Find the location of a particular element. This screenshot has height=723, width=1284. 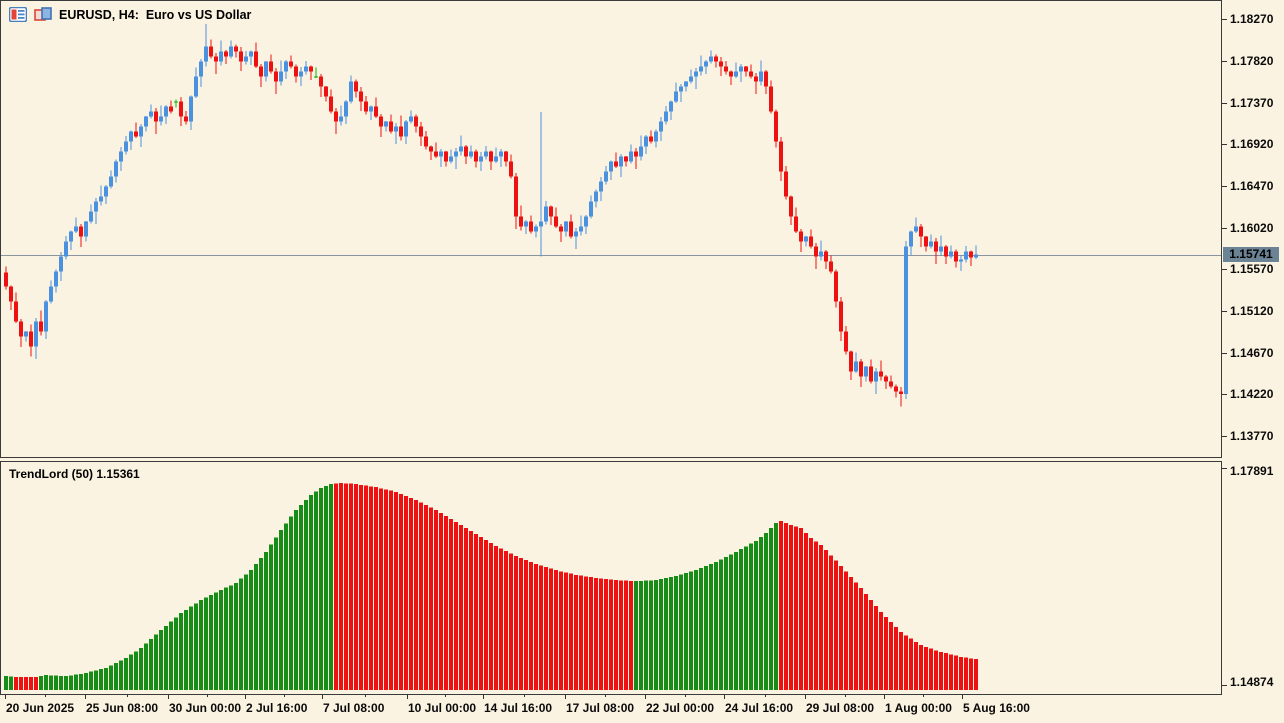

price-tick-label: 1.17370 is located at coordinates (1252, 103).